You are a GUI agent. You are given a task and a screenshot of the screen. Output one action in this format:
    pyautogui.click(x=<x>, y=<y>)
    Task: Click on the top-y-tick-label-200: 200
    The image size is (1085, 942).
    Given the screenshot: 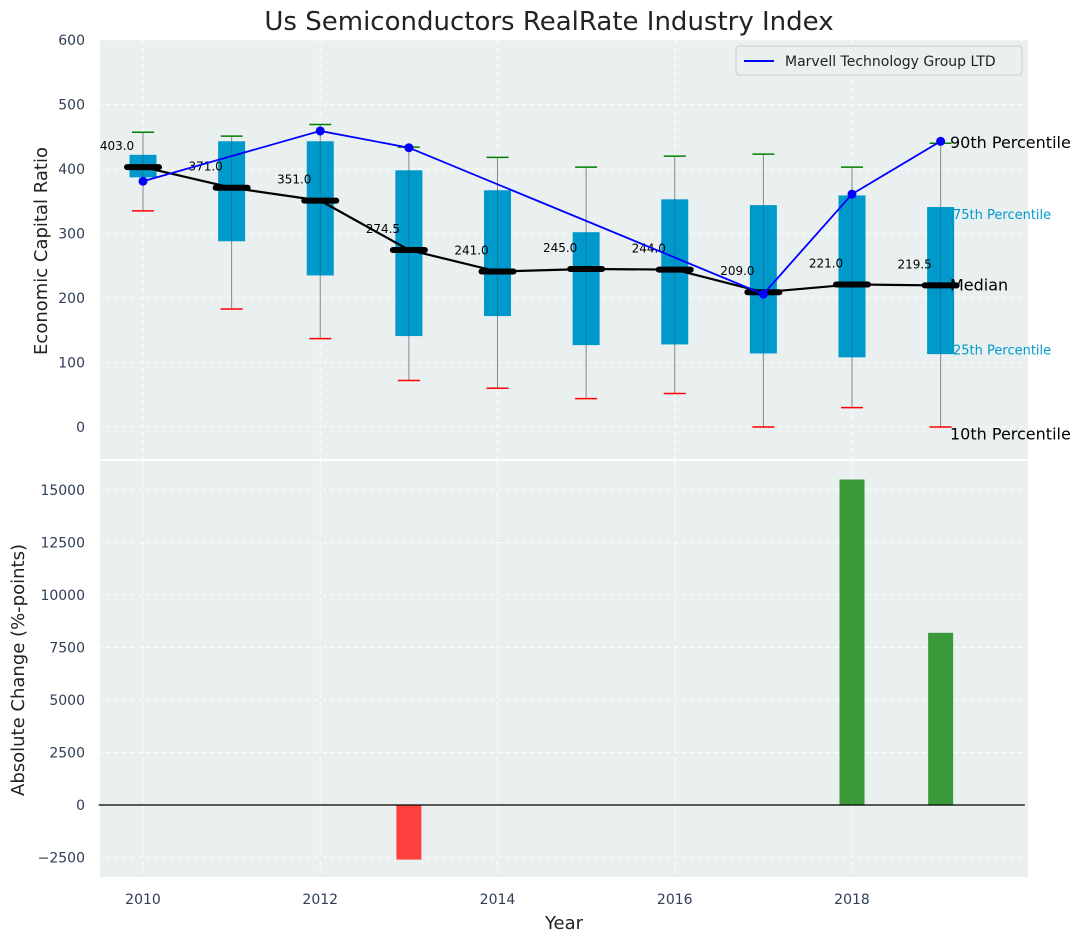 What is the action you would take?
    pyautogui.click(x=71, y=299)
    